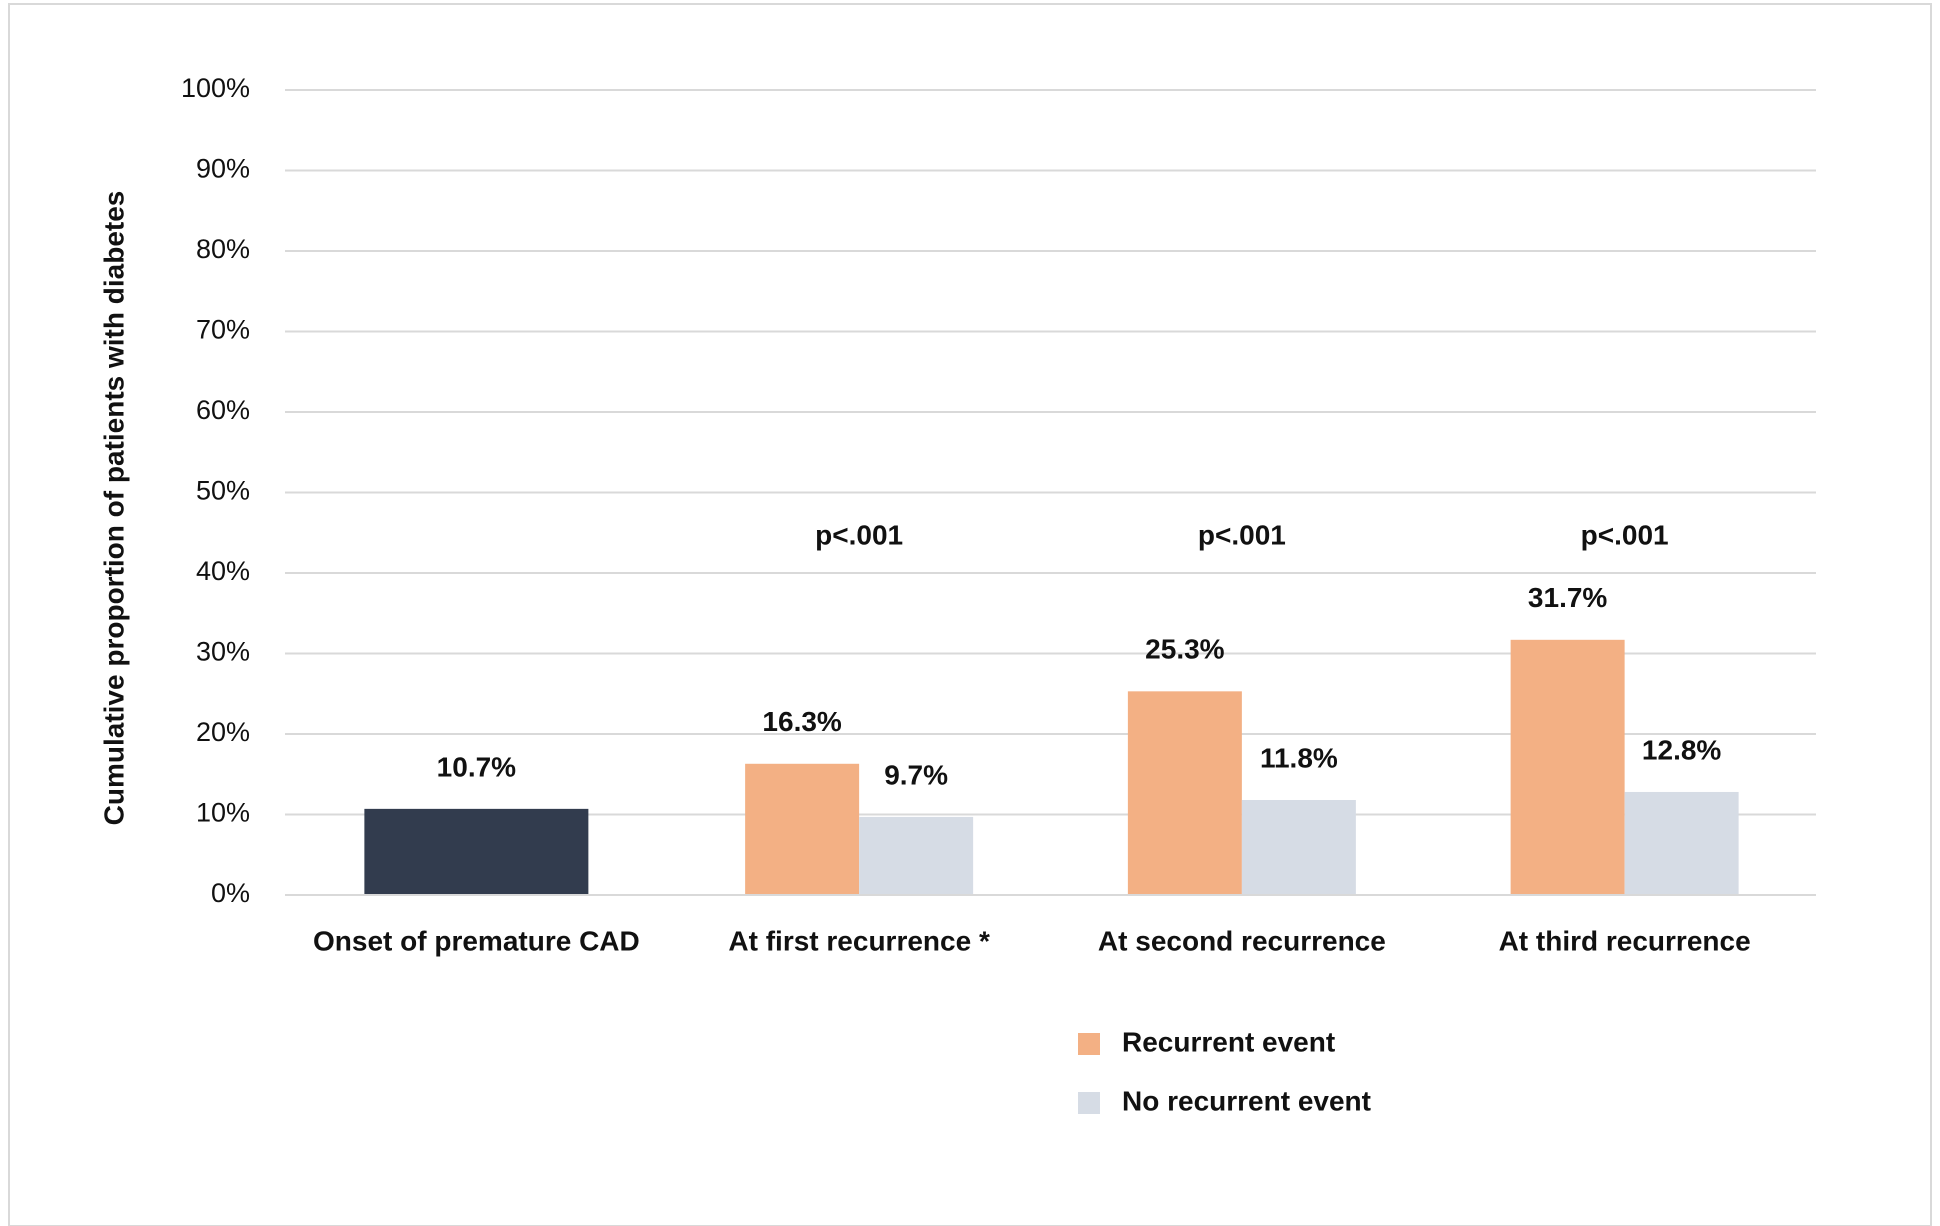  I want to click on legend-label: Recurrent event, so click(1228, 1041).